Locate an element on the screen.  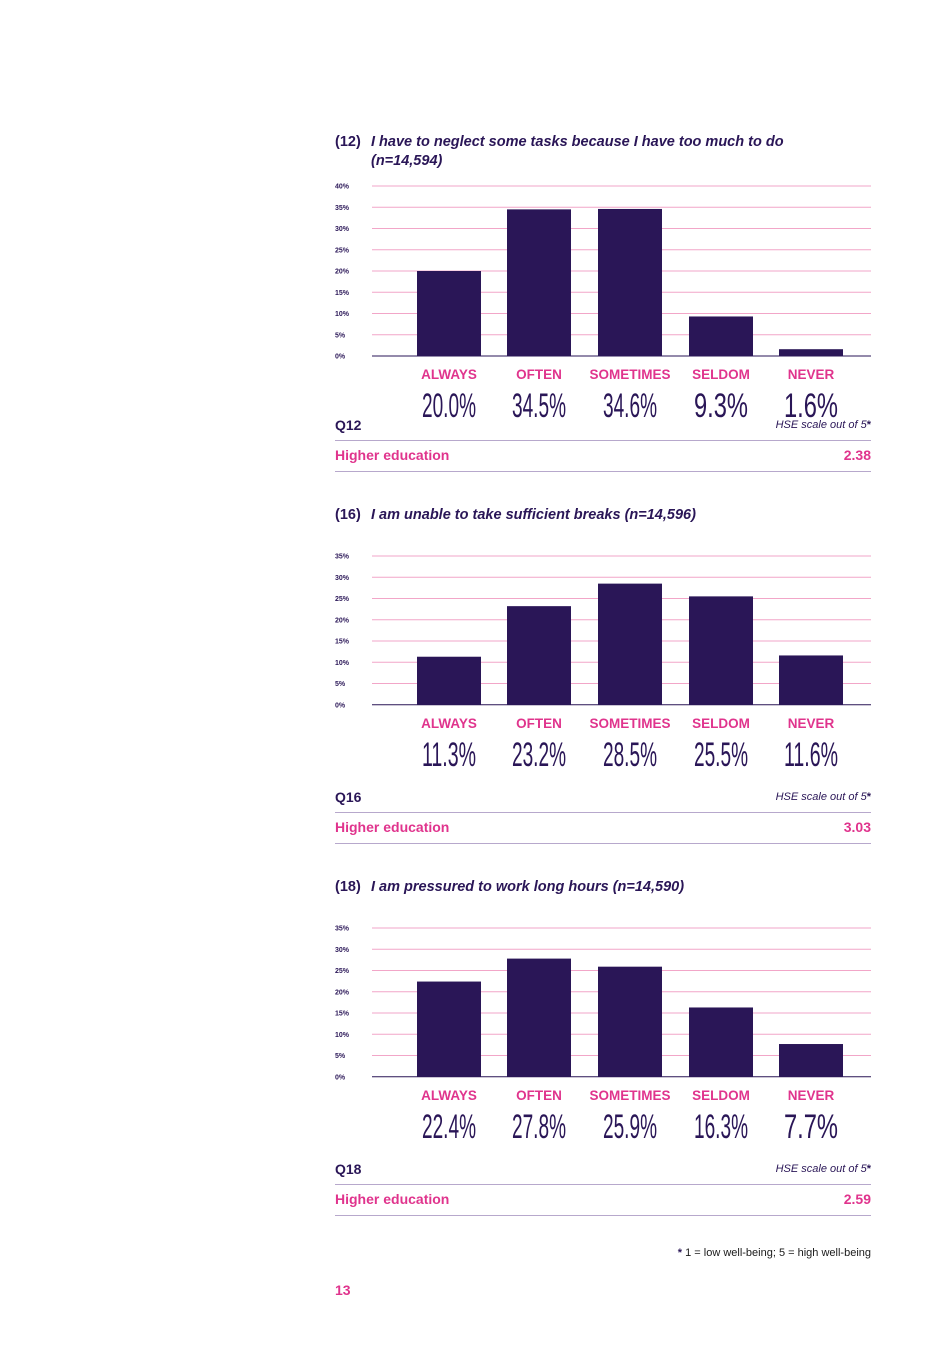
data-label: 7.7% is located at coordinates (811, 1127).